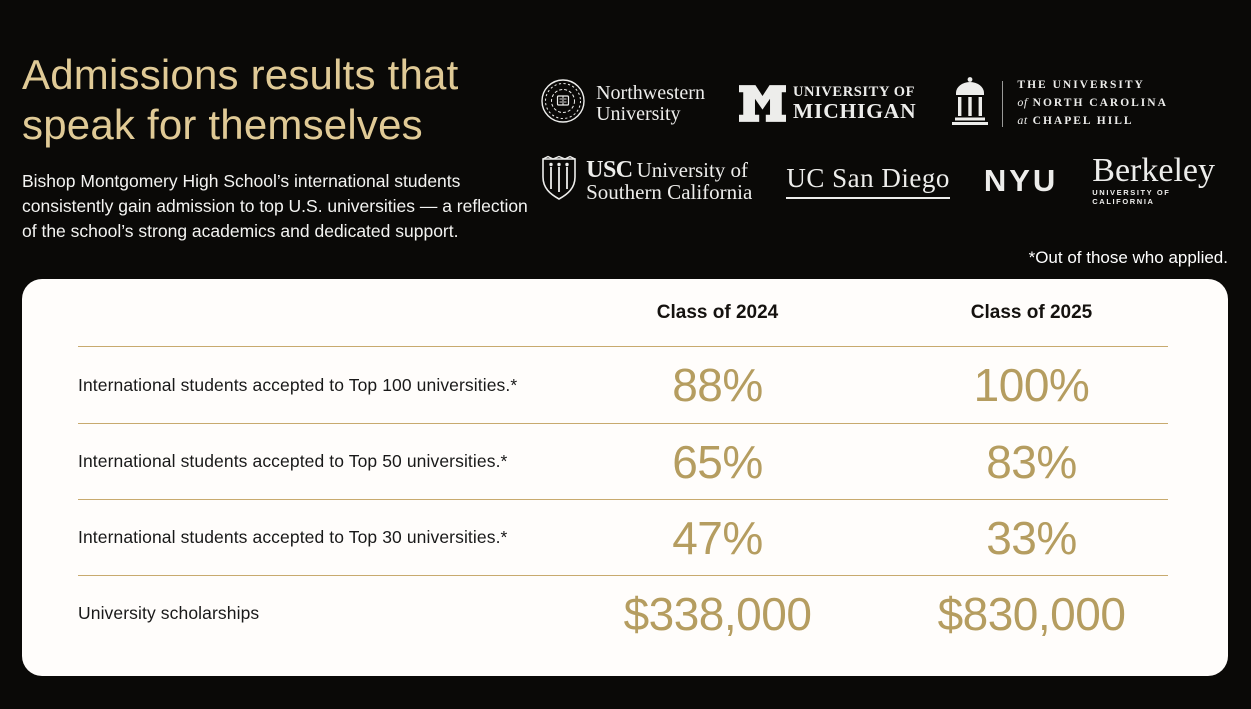  What do you see at coordinates (1131, 196) in the screenshot?
I see `berkeley-subtext: UNIVERSITY OF CALIFORNIA` at bounding box center [1131, 196].